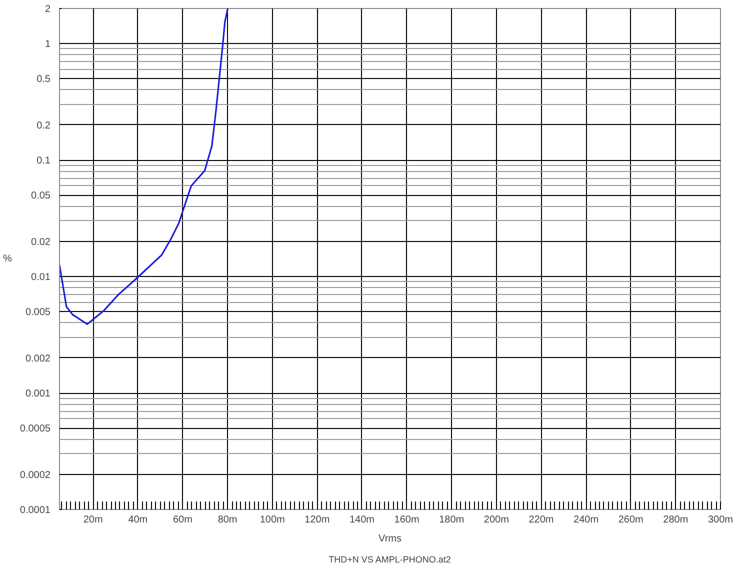 The width and height of the screenshot is (742, 569). Describe the element at coordinates (586, 520) in the screenshot. I see `x-tick-label: 240m` at that location.